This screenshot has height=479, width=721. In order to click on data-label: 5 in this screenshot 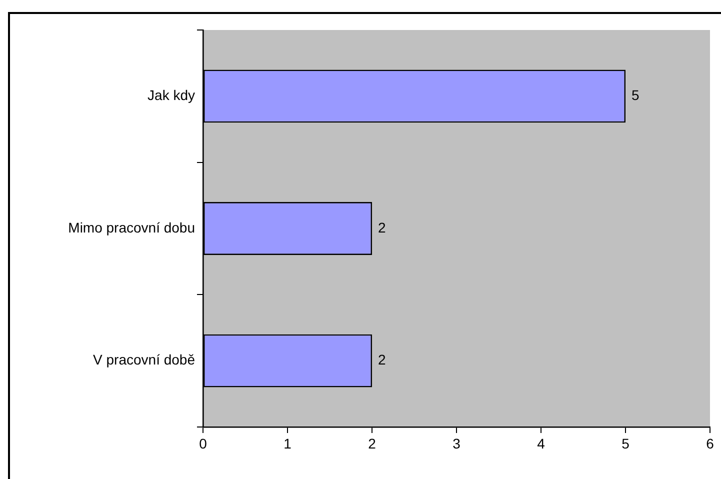, I will do `click(636, 95)`.